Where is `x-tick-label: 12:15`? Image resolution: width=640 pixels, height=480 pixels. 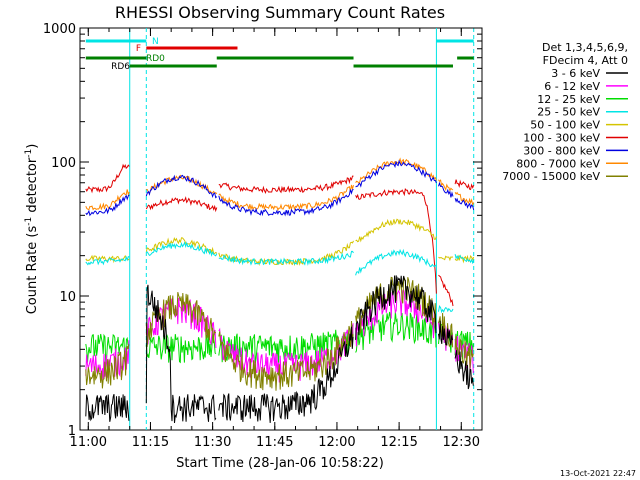 x-tick-label: 12:15 is located at coordinates (398, 442).